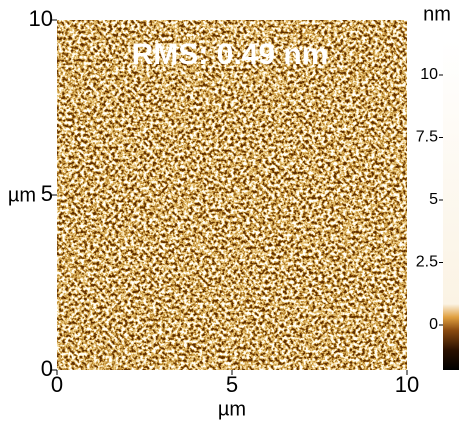 This screenshot has width=459, height=426. I want to click on y-tick-label: 0, so click(47, 368).